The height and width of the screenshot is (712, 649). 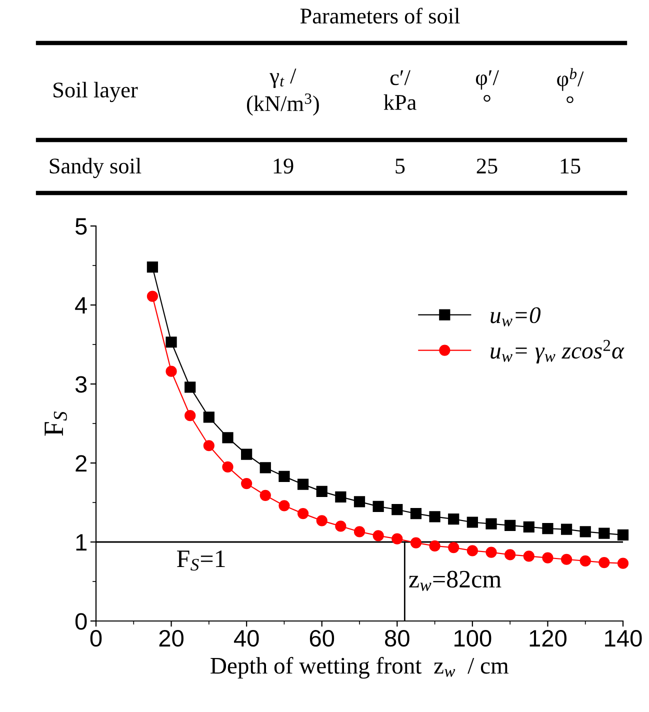 I want to click on text: 25, so click(x=487, y=166).